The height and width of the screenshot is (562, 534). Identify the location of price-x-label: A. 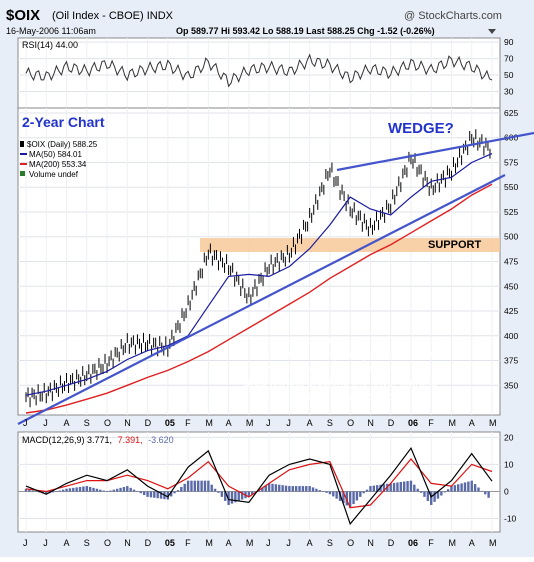
(472, 423).